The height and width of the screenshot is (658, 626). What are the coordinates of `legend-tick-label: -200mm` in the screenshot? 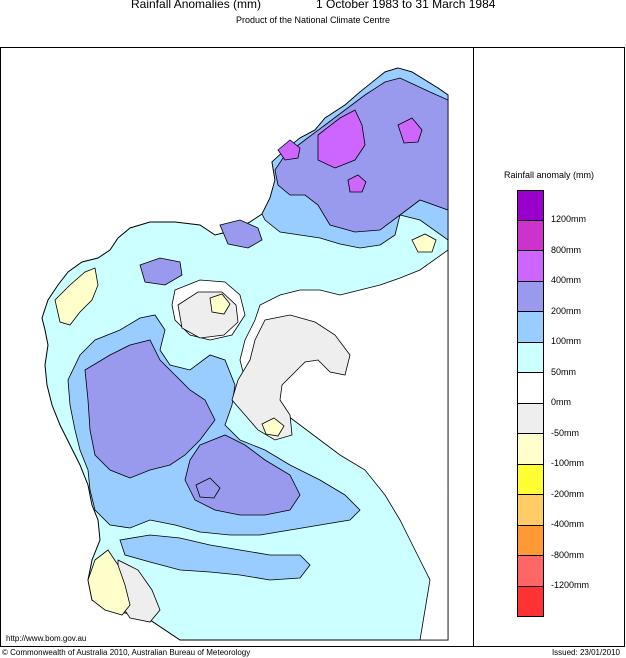 It's located at (568, 493).